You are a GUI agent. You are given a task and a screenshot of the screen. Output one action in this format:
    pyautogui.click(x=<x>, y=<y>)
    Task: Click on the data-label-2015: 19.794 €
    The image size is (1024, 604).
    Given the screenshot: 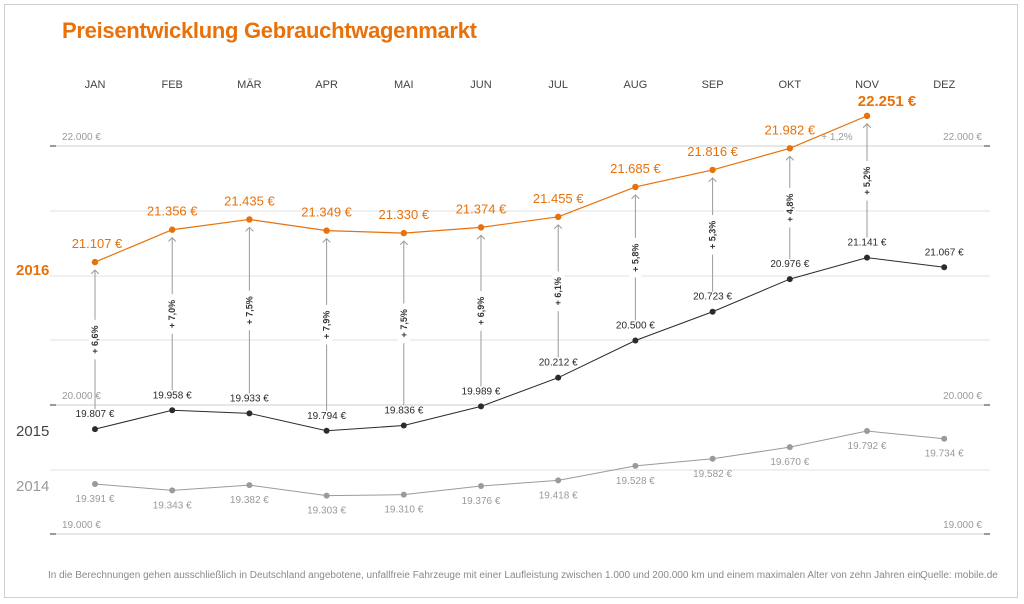 What is the action you would take?
    pyautogui.click(x=326, y=416)
    